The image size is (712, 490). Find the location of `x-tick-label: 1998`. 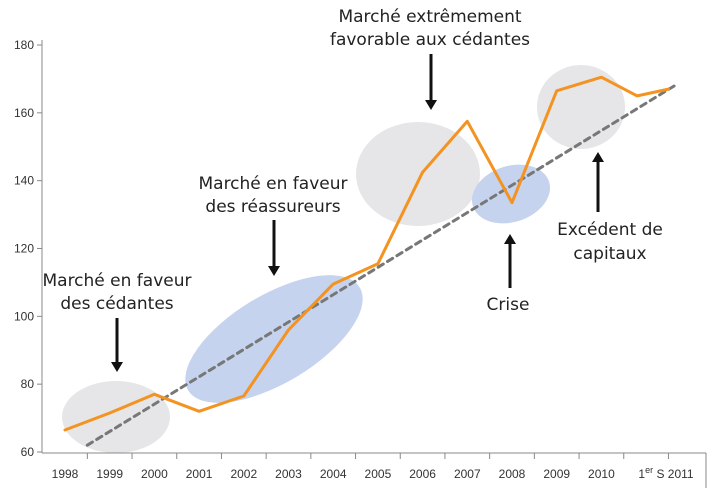

x-tick-label: 1998 is located at coordinates (65, 474).